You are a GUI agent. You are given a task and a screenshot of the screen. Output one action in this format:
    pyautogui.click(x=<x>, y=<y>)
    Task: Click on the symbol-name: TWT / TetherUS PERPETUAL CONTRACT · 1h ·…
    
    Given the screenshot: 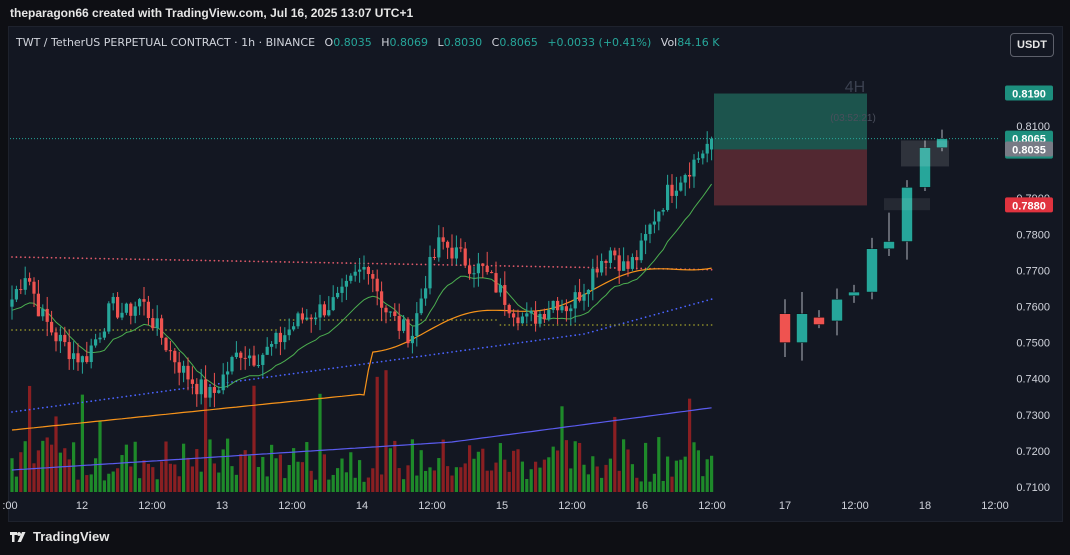 What is the action you would take?
    pyautogui.click(x=166, y=42)
    